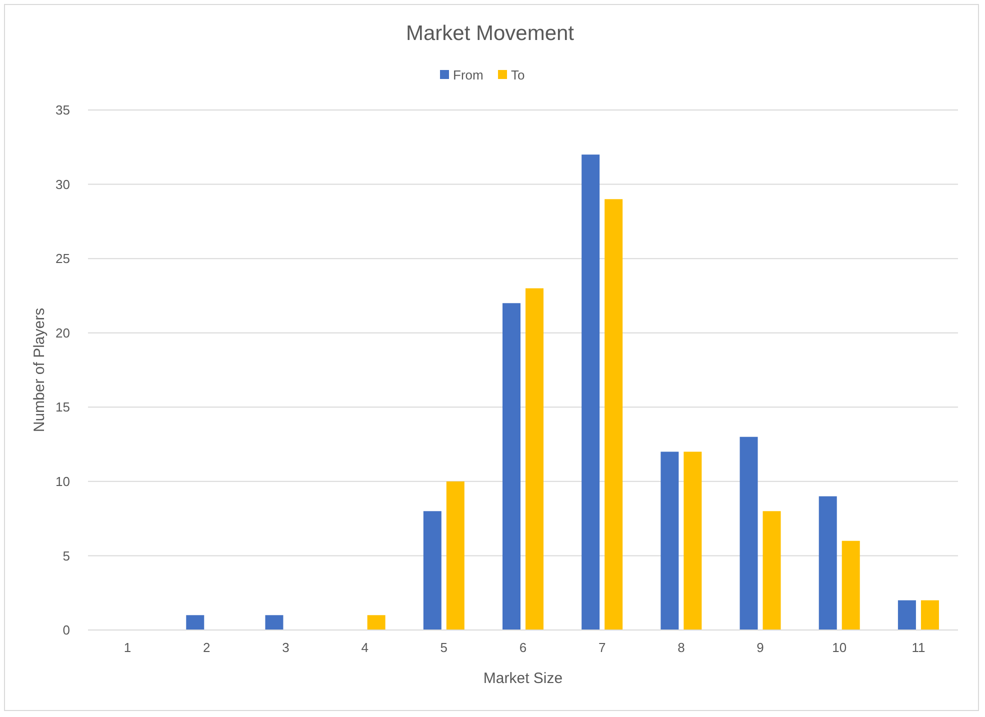 Image resolution: width=985 pixels, height=717 pixels. I want to click on x-tick-label: 5, so click(444, 647).